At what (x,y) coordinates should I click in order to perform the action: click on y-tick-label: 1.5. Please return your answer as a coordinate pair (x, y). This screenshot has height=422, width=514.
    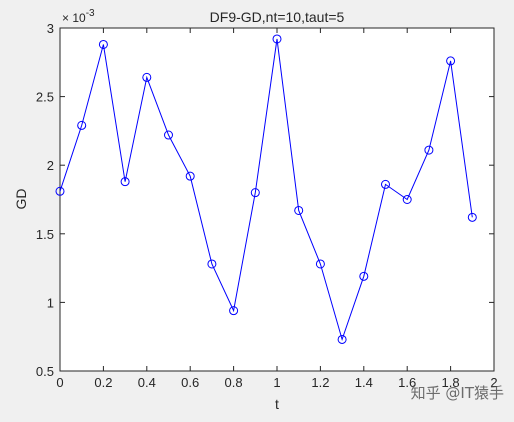
    Looking at the image, I should click on (45, 234).